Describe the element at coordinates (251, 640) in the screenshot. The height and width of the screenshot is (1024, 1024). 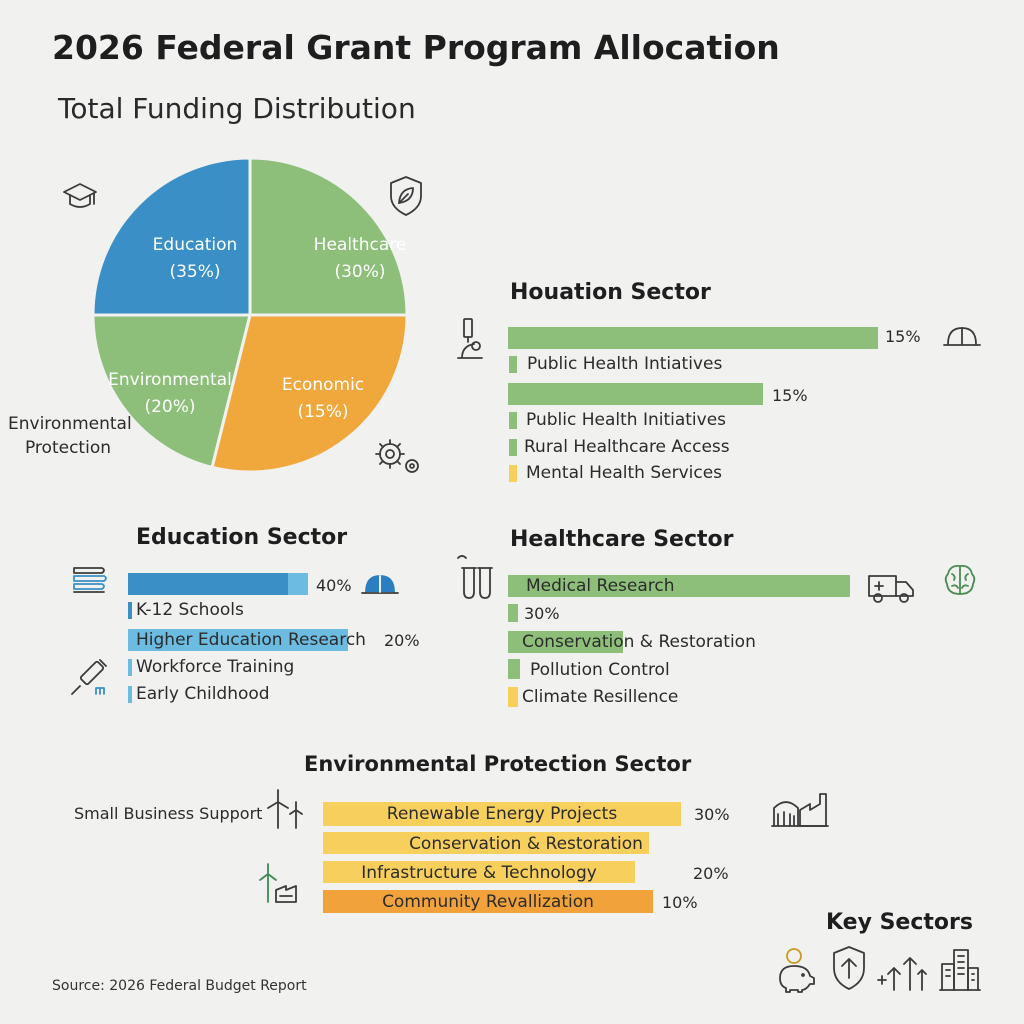
I see `bar-label: Higher Education Research` at that location.